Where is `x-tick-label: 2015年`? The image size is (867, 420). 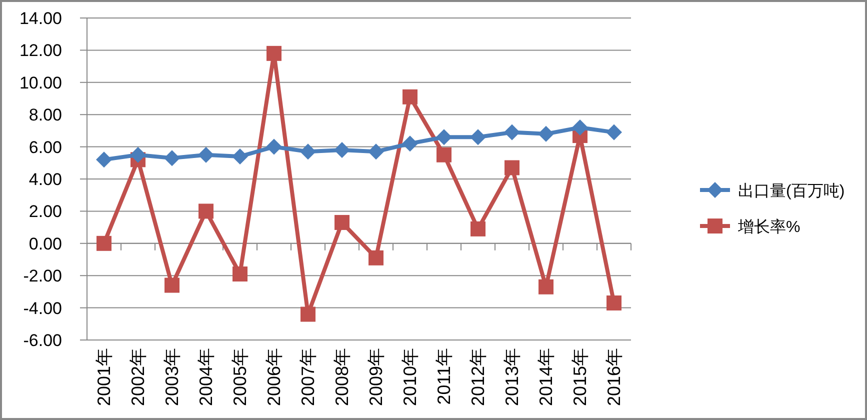 x-tick-label: 2015年 is located at coordinates (580, 377).